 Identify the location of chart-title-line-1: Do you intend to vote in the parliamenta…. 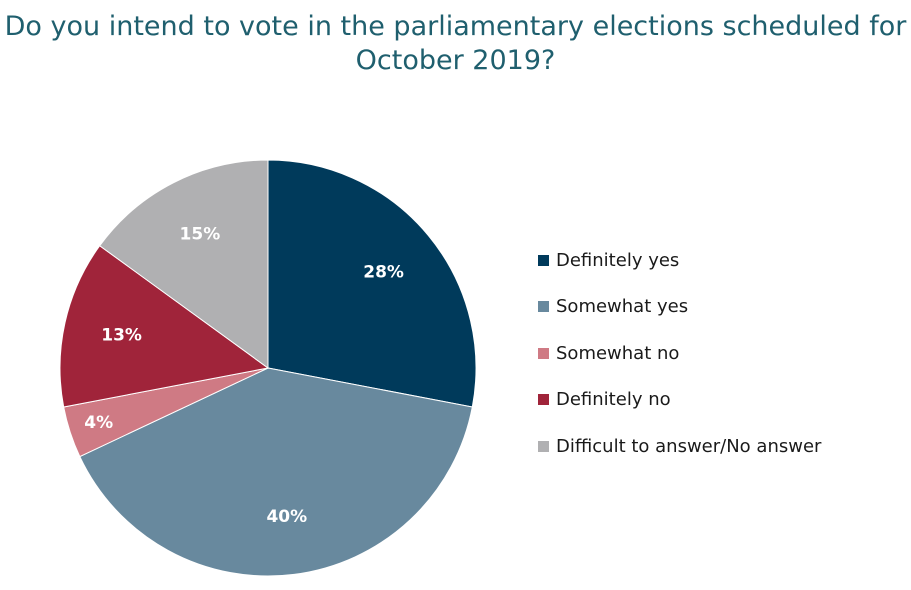
(455, 26).